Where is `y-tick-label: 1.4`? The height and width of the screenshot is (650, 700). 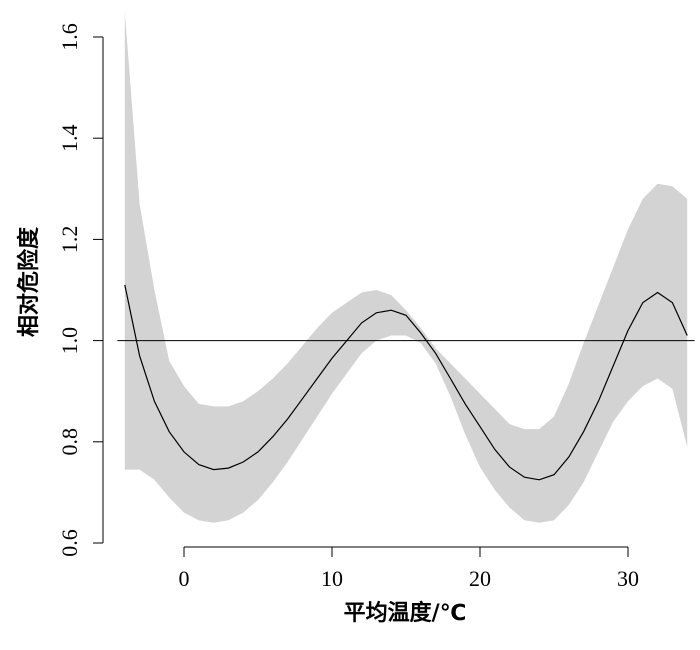 y-tick-label: 1.4 is located at coordinates (69, 138).